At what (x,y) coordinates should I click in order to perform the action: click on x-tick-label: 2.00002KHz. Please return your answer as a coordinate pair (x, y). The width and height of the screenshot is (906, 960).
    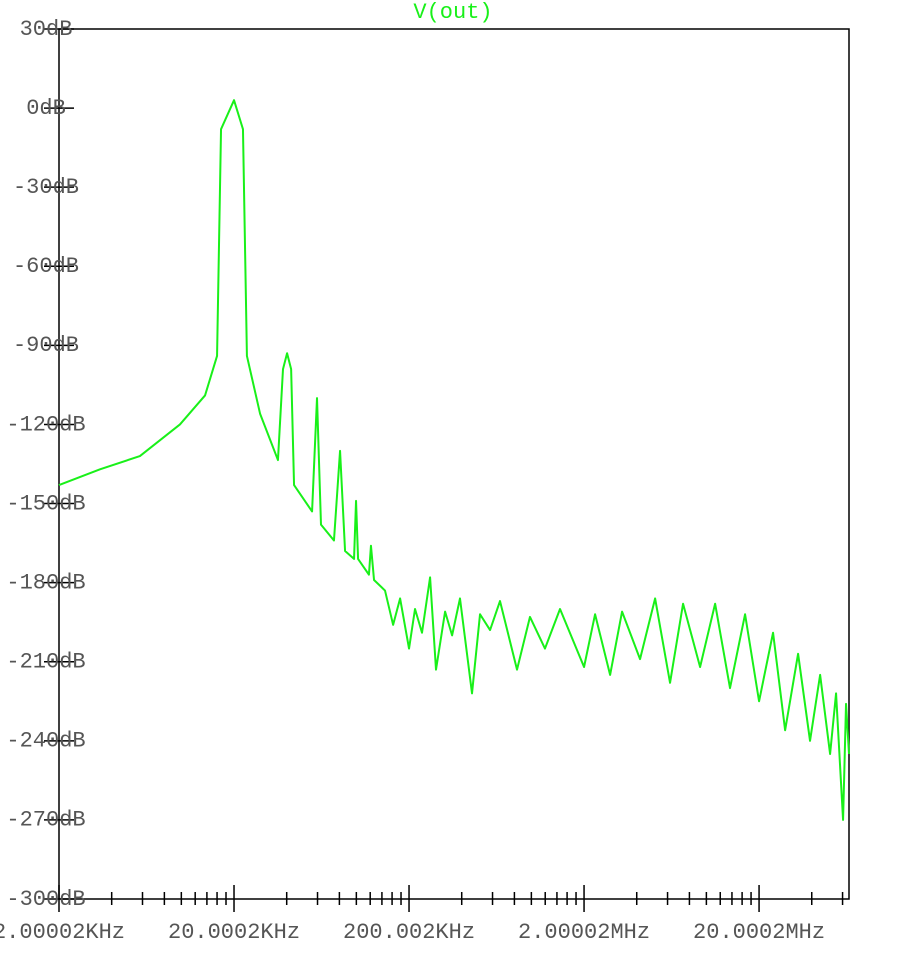
    Looking at the image, I should click on (62, 932).